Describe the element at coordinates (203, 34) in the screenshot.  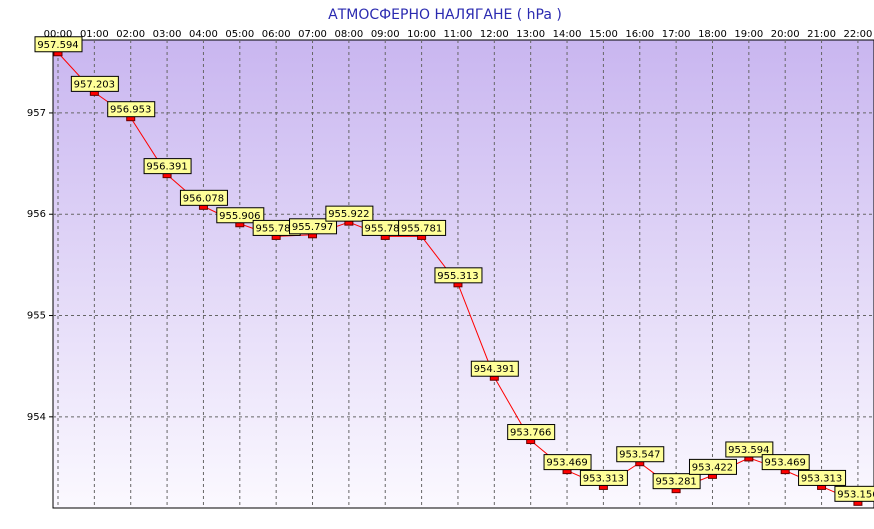
I see `x-tick-label: 04:00` at that location.